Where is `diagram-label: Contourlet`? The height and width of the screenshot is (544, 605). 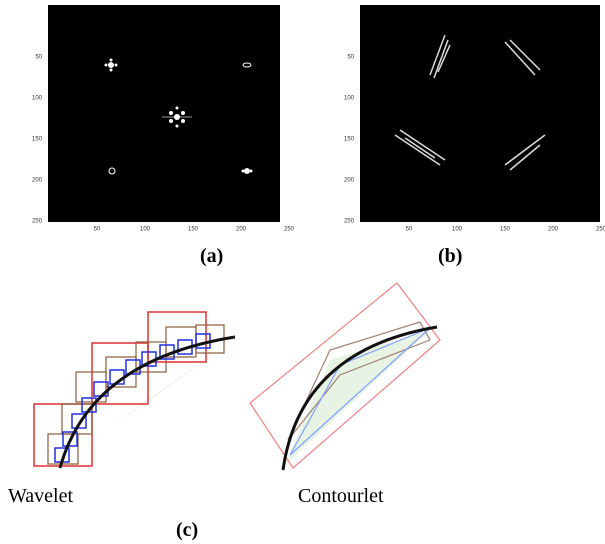 diagram-label: Contourlet is located at coordinates (341, 496).